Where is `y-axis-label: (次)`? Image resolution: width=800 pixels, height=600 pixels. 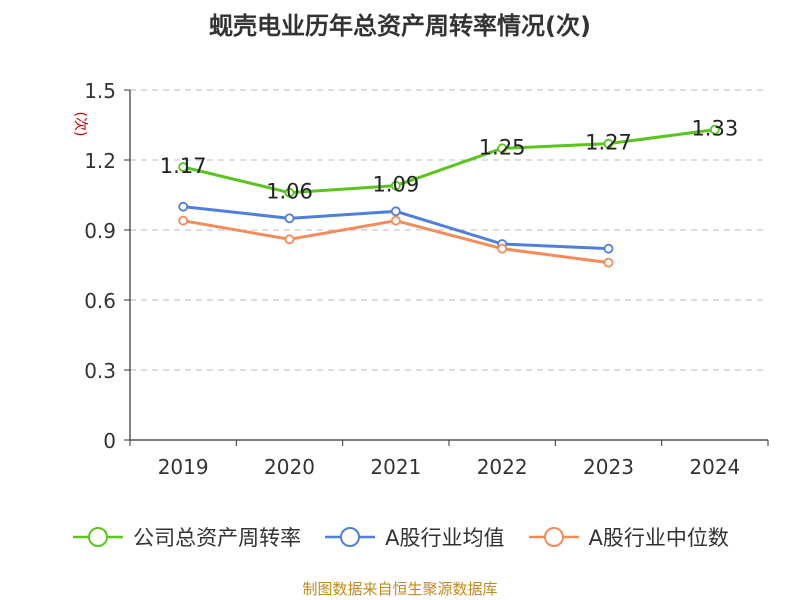 y-axis-label: (次) is located at coordinates (80, 124).